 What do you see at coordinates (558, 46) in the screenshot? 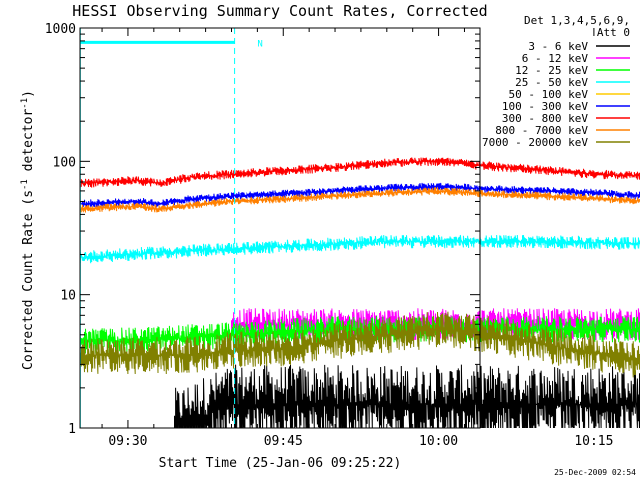
I see `legend-label: 3 - 6 keV` at bounding box center [558, 46].